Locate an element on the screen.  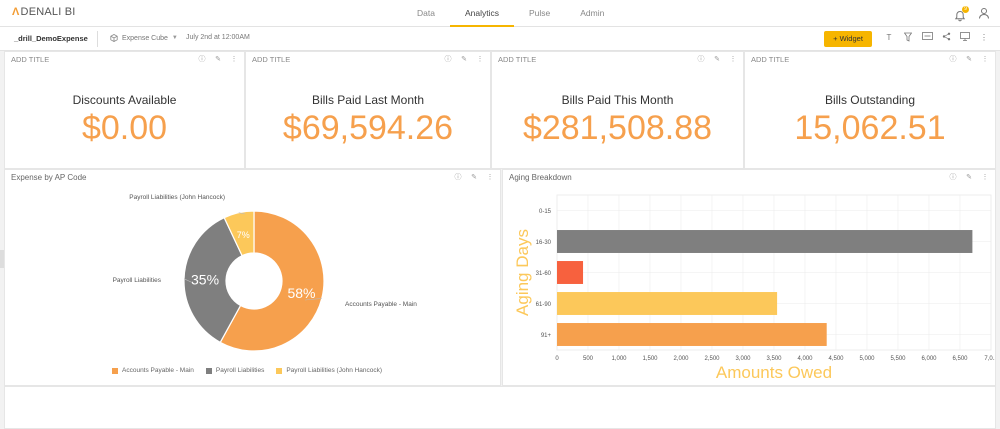
user-icon is located at coordinates (984, 13).